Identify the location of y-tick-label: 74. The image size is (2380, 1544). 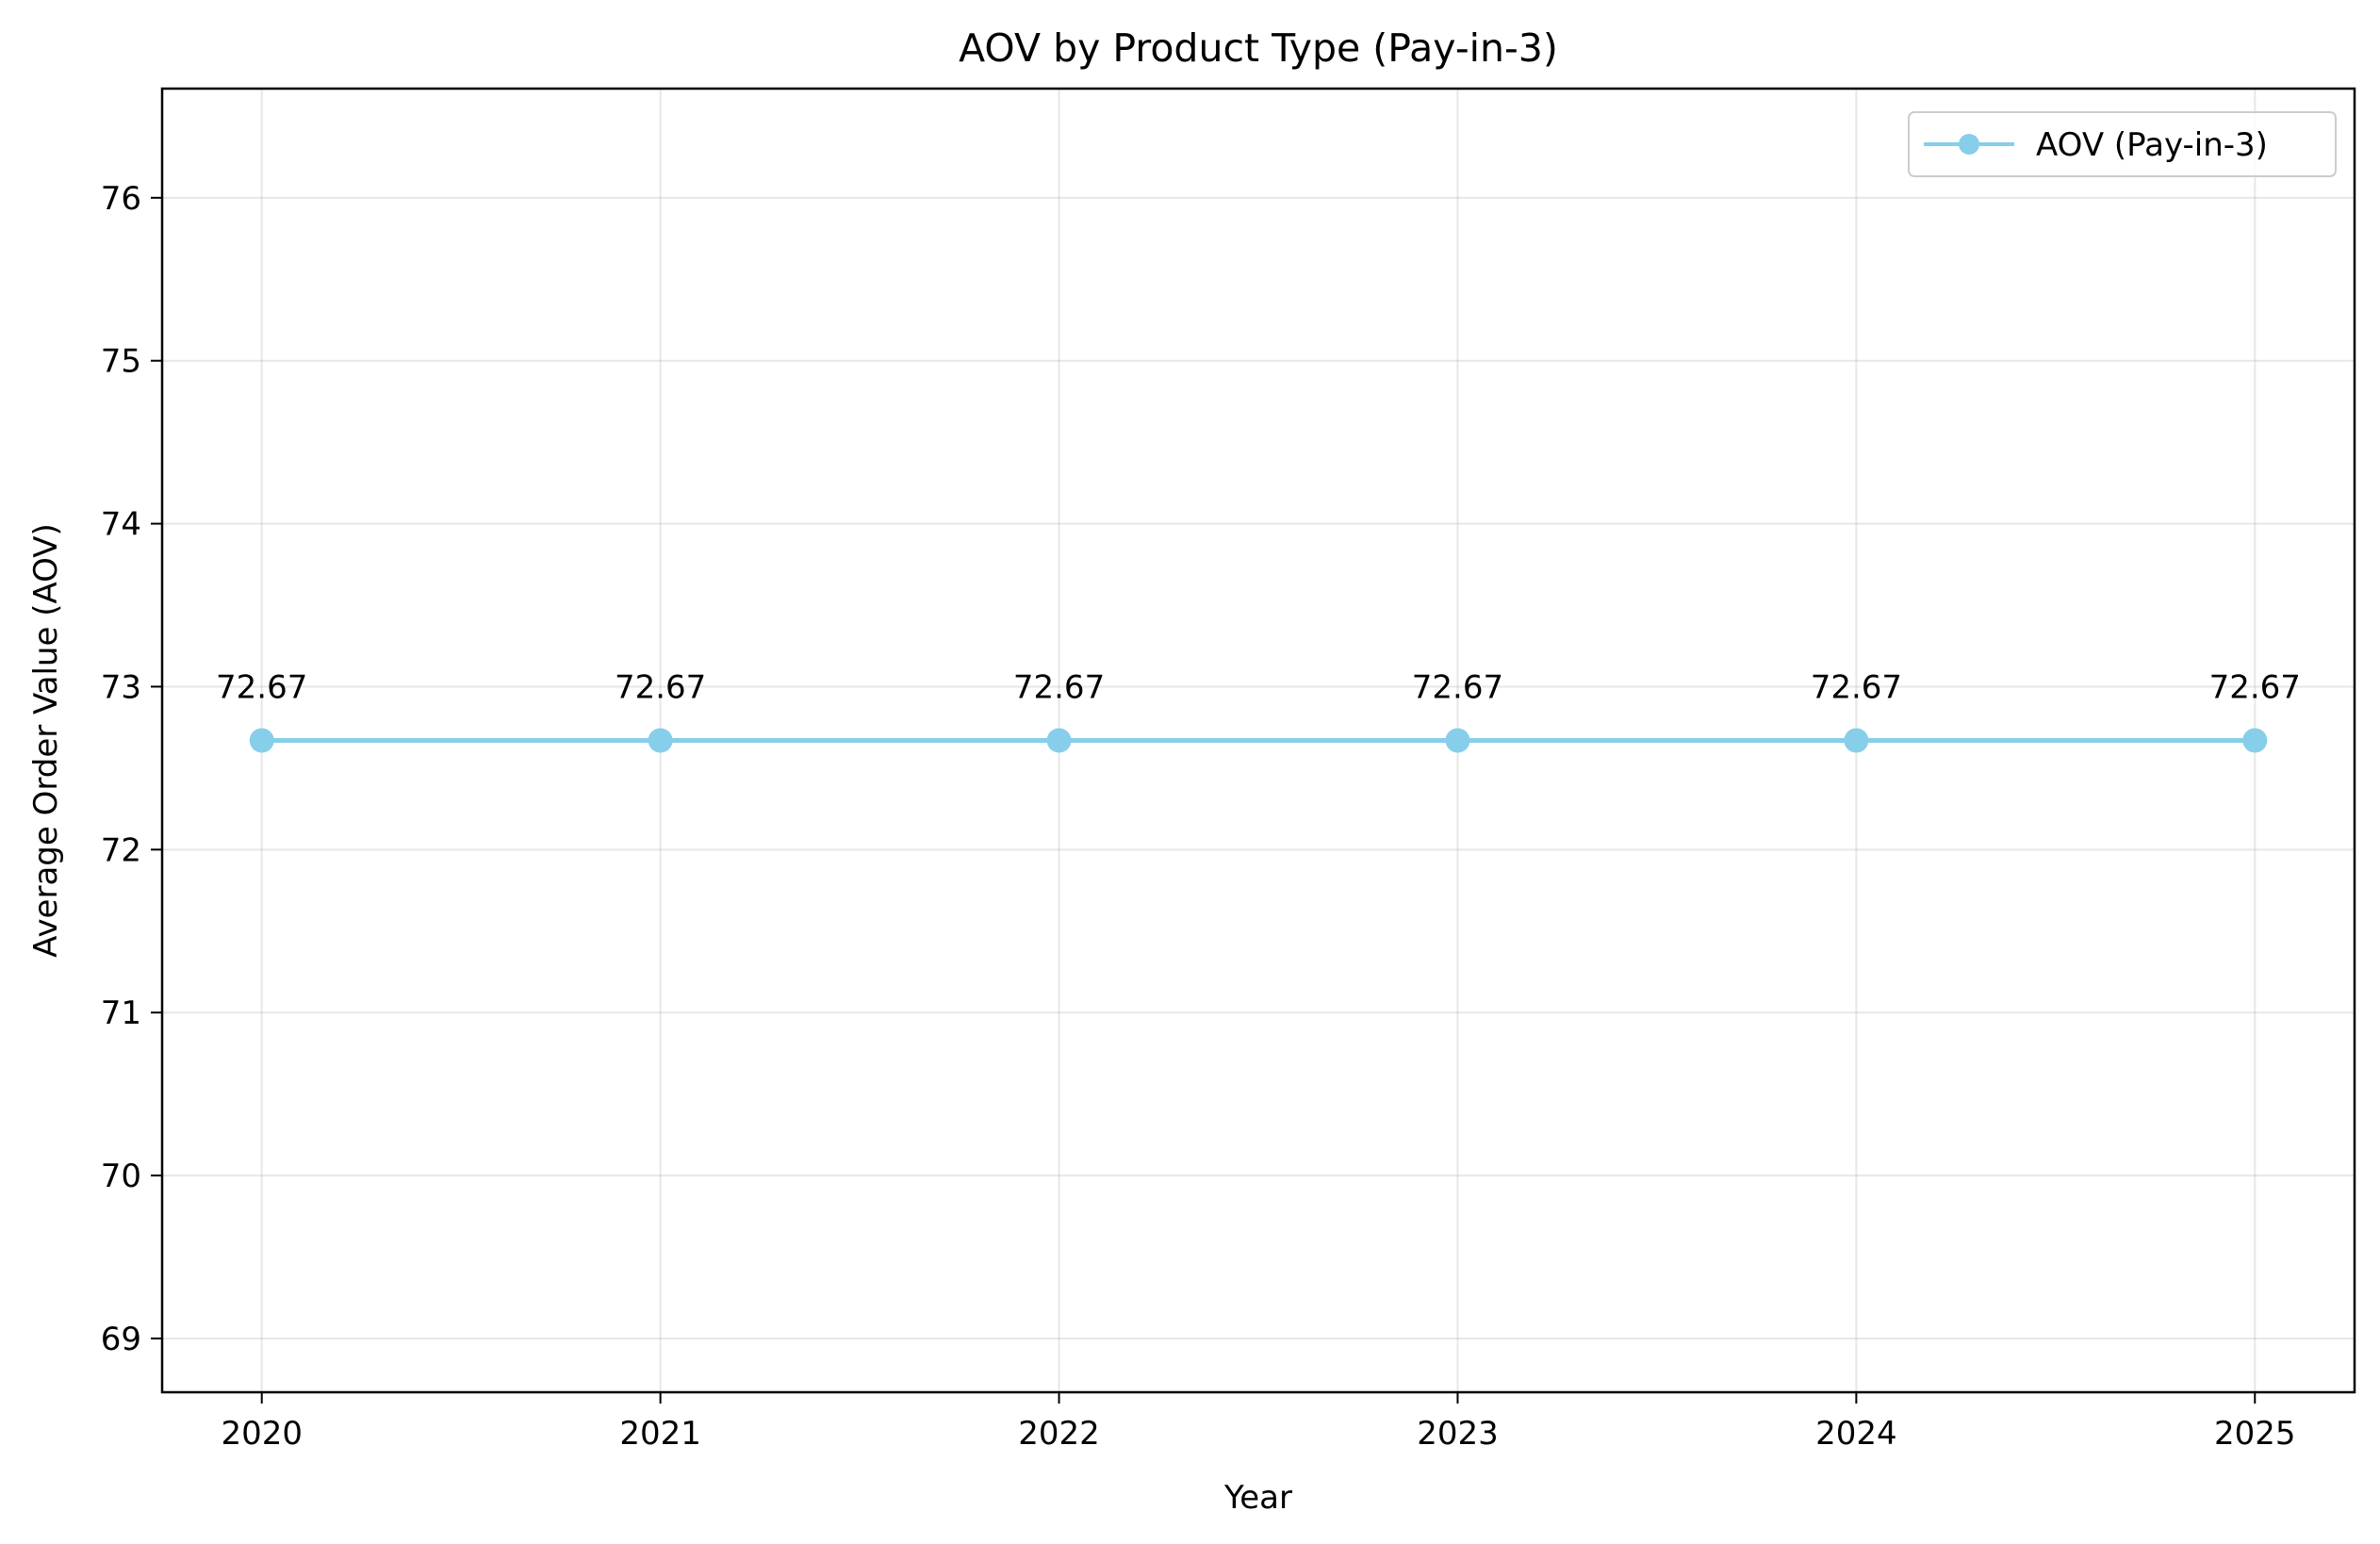
(121, 525).